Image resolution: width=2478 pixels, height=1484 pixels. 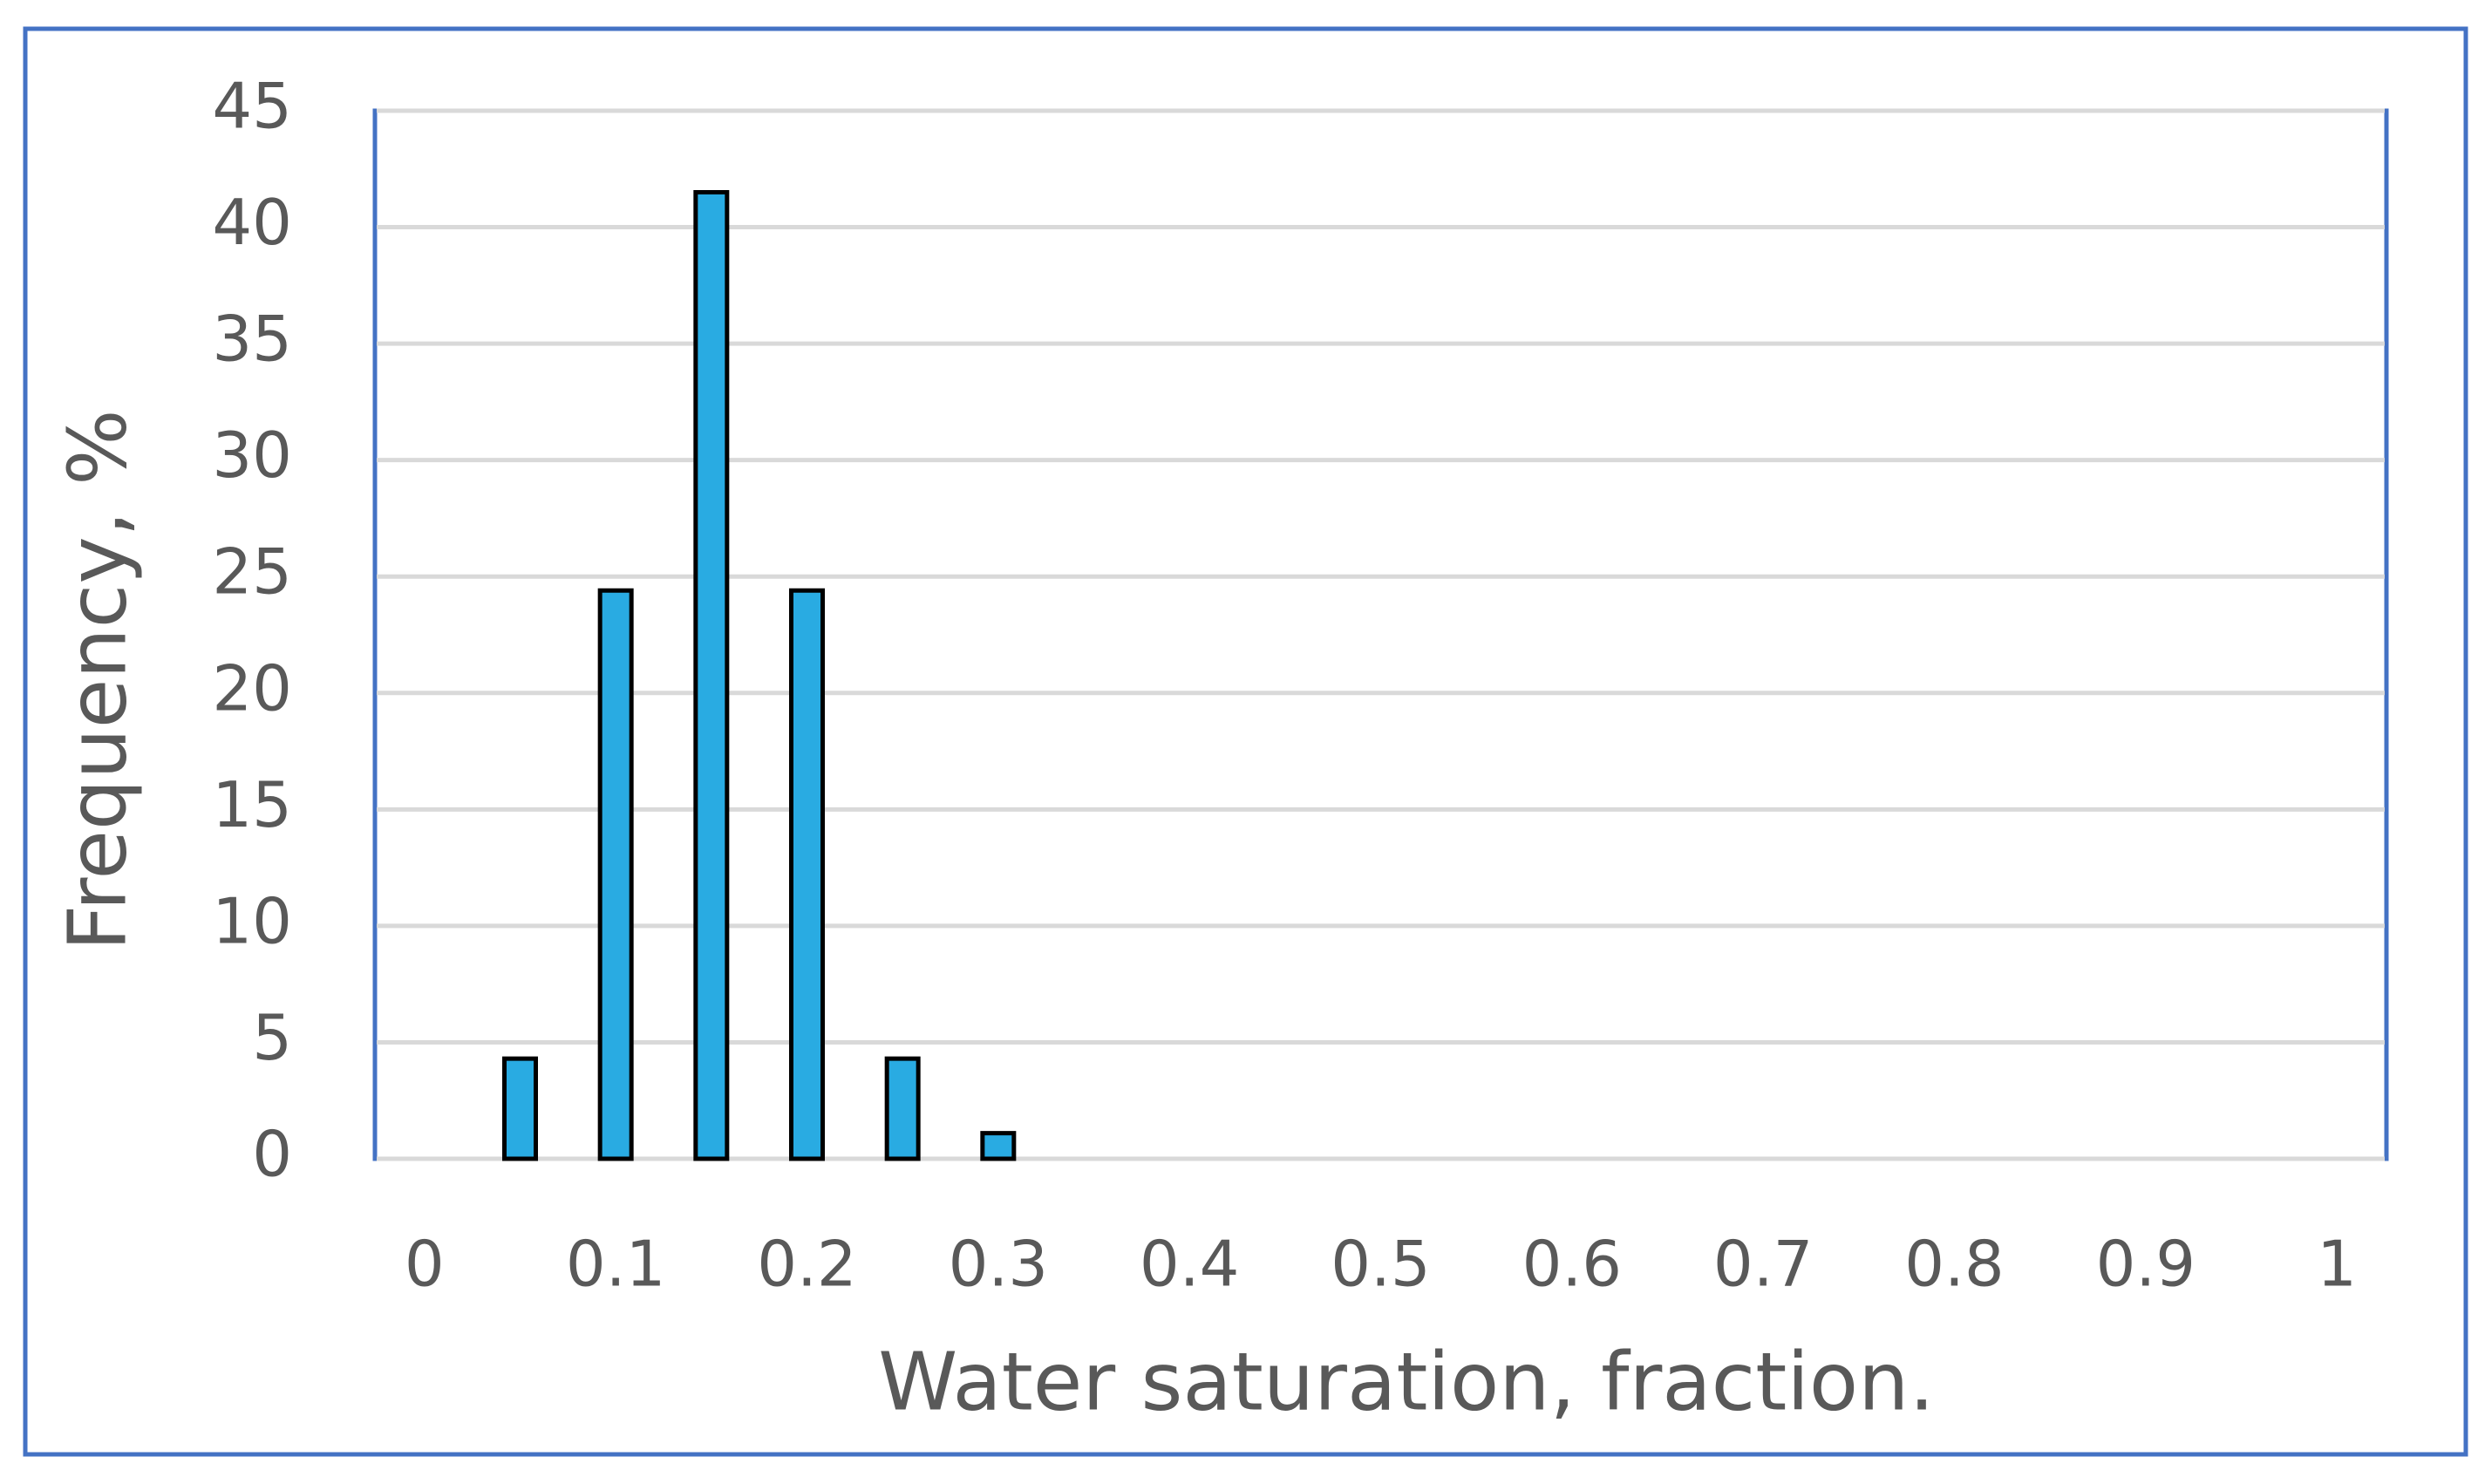 I want to click on x-tick-label: 0.3, so click(x=999, y=1264).